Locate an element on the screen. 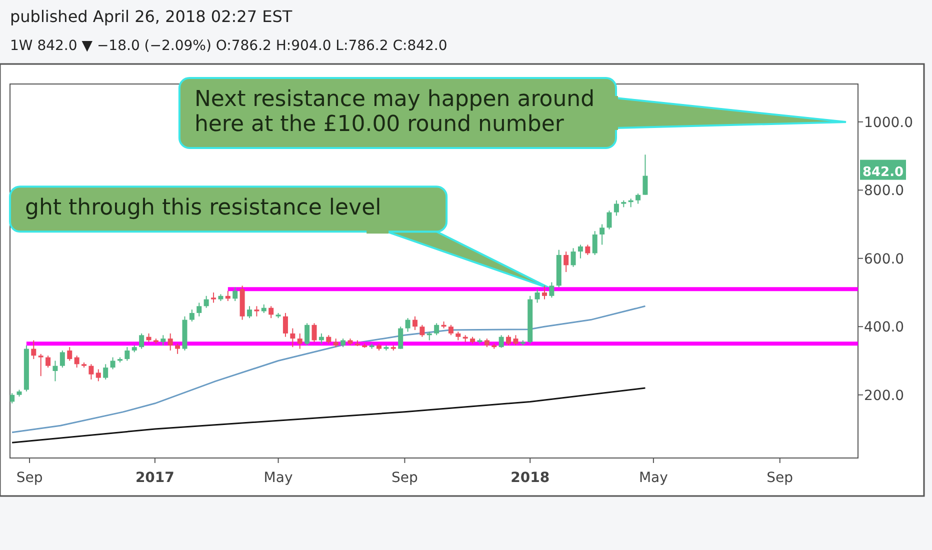  chart-subtitle: 1W 842.0 ▼ −18.0 (−2.09%) O:786.2 H:904.0 L:786.2 C:842.0 is located at coordinates (229, 46).